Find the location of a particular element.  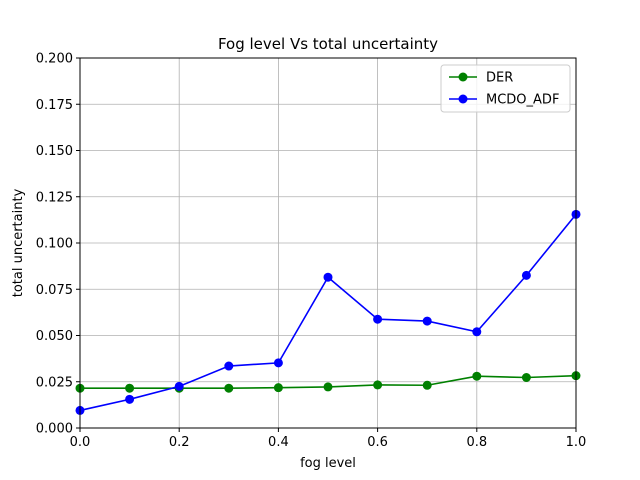

legend-entry: DER is located at coordinates (499, 78).